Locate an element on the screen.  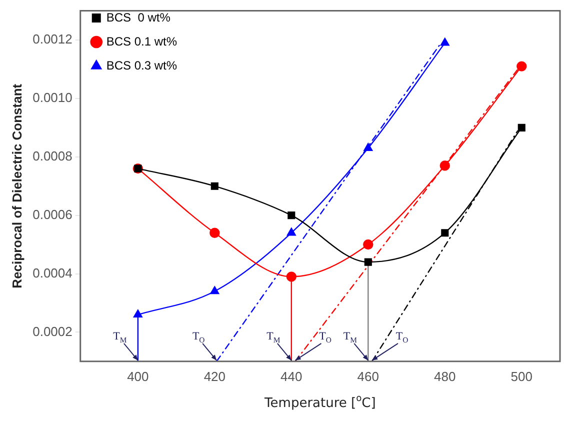
x-tick-label: 480 is located at coordinates (445, 376).